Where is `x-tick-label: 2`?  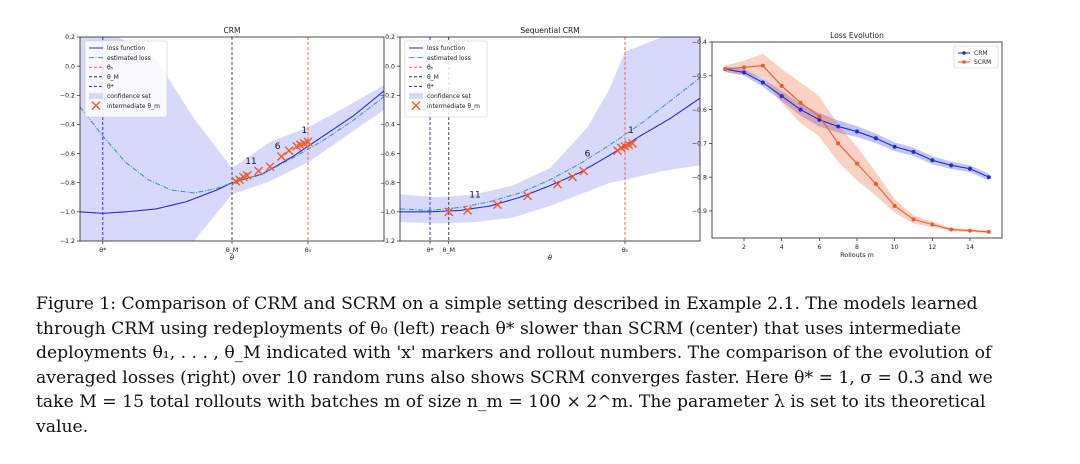
x-tick-label: 2 is located at coordinates (744, 247).